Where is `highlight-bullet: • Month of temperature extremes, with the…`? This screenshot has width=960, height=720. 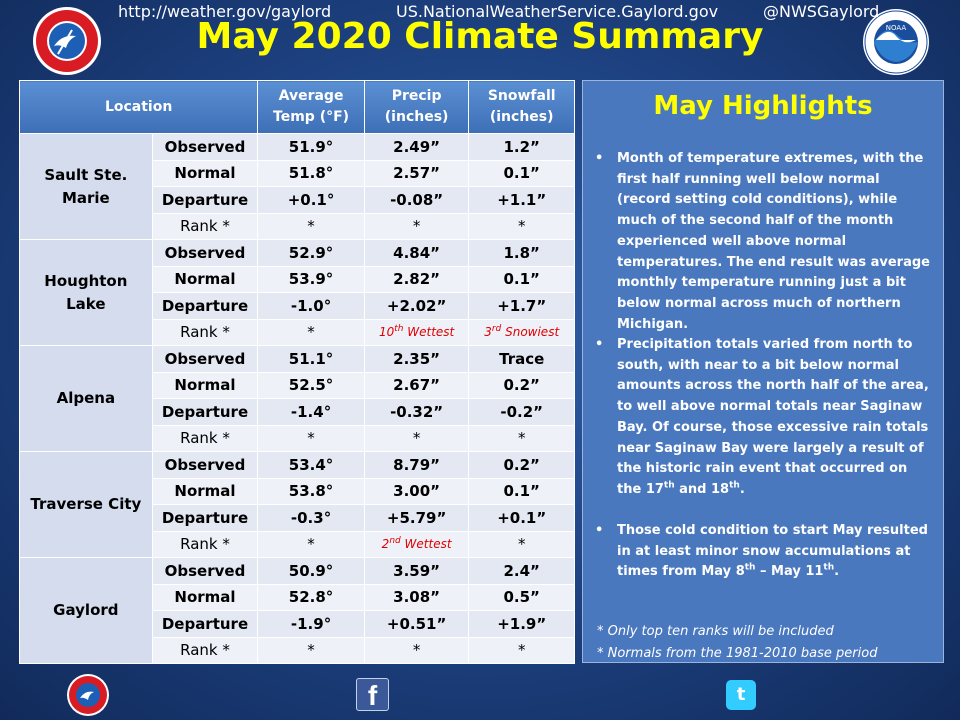
highlight-bullet: • Month of temperature extremes, with the… is located at coordinates (762, 241).